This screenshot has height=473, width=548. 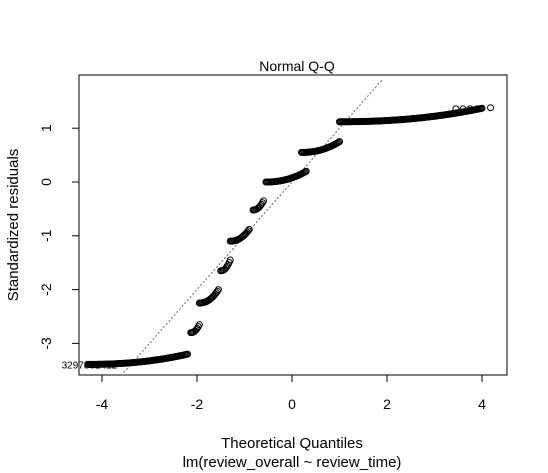 What do you see at coordinates (197, 404) in the screenshot?
I see `x-tick-label: -2` at bounding box center [197, 404].